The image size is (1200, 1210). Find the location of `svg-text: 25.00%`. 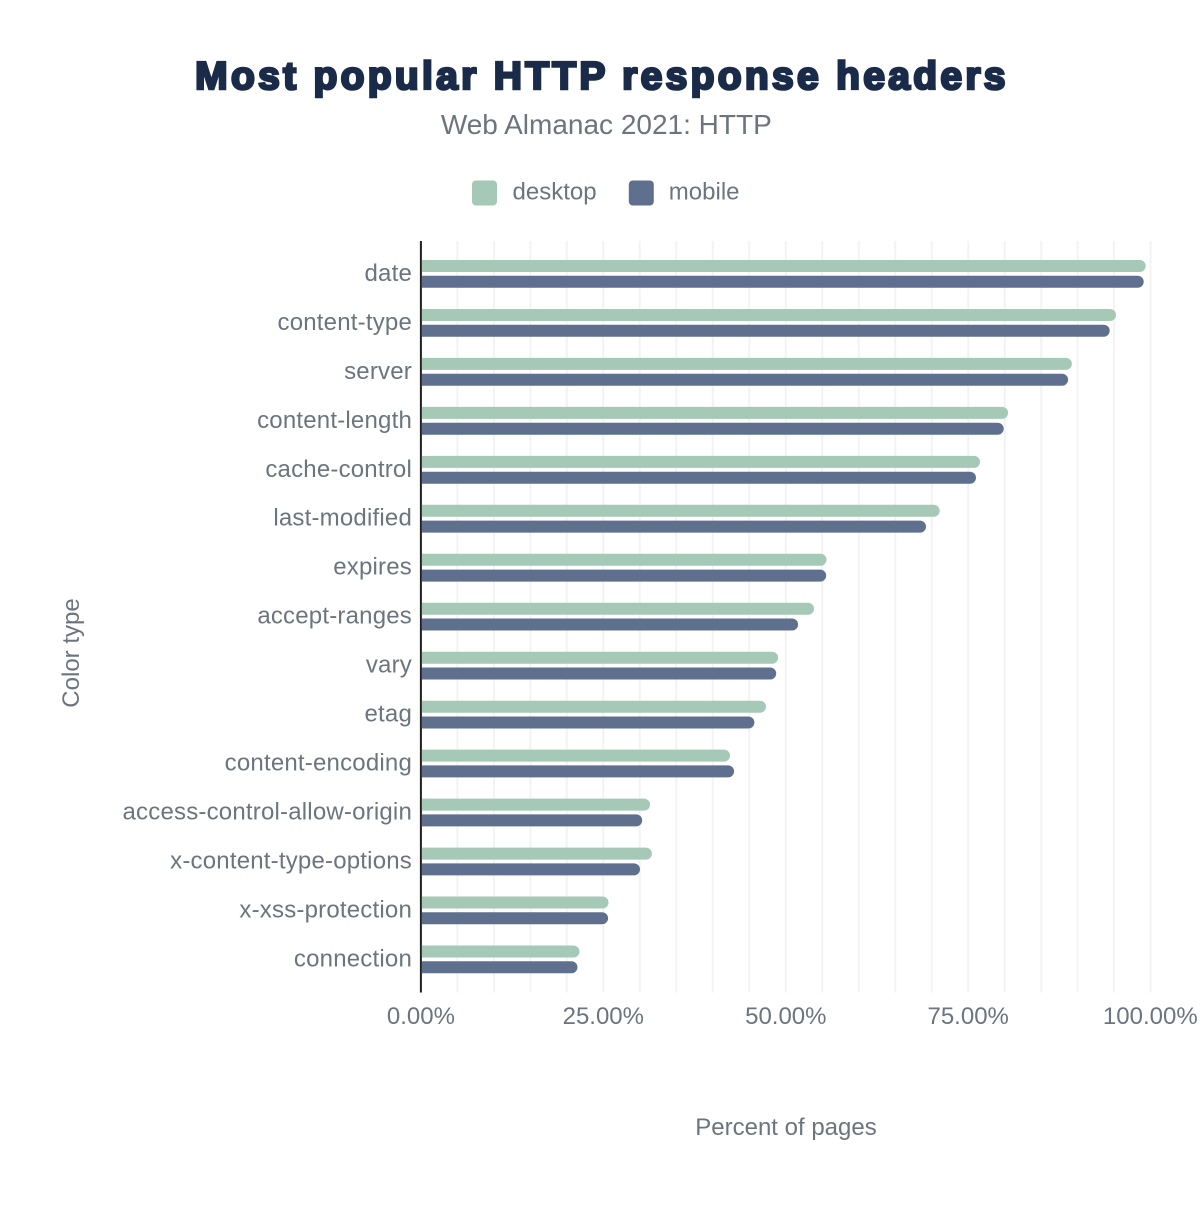

svg-text: 25.00% is located at coordinates (603, 1016).